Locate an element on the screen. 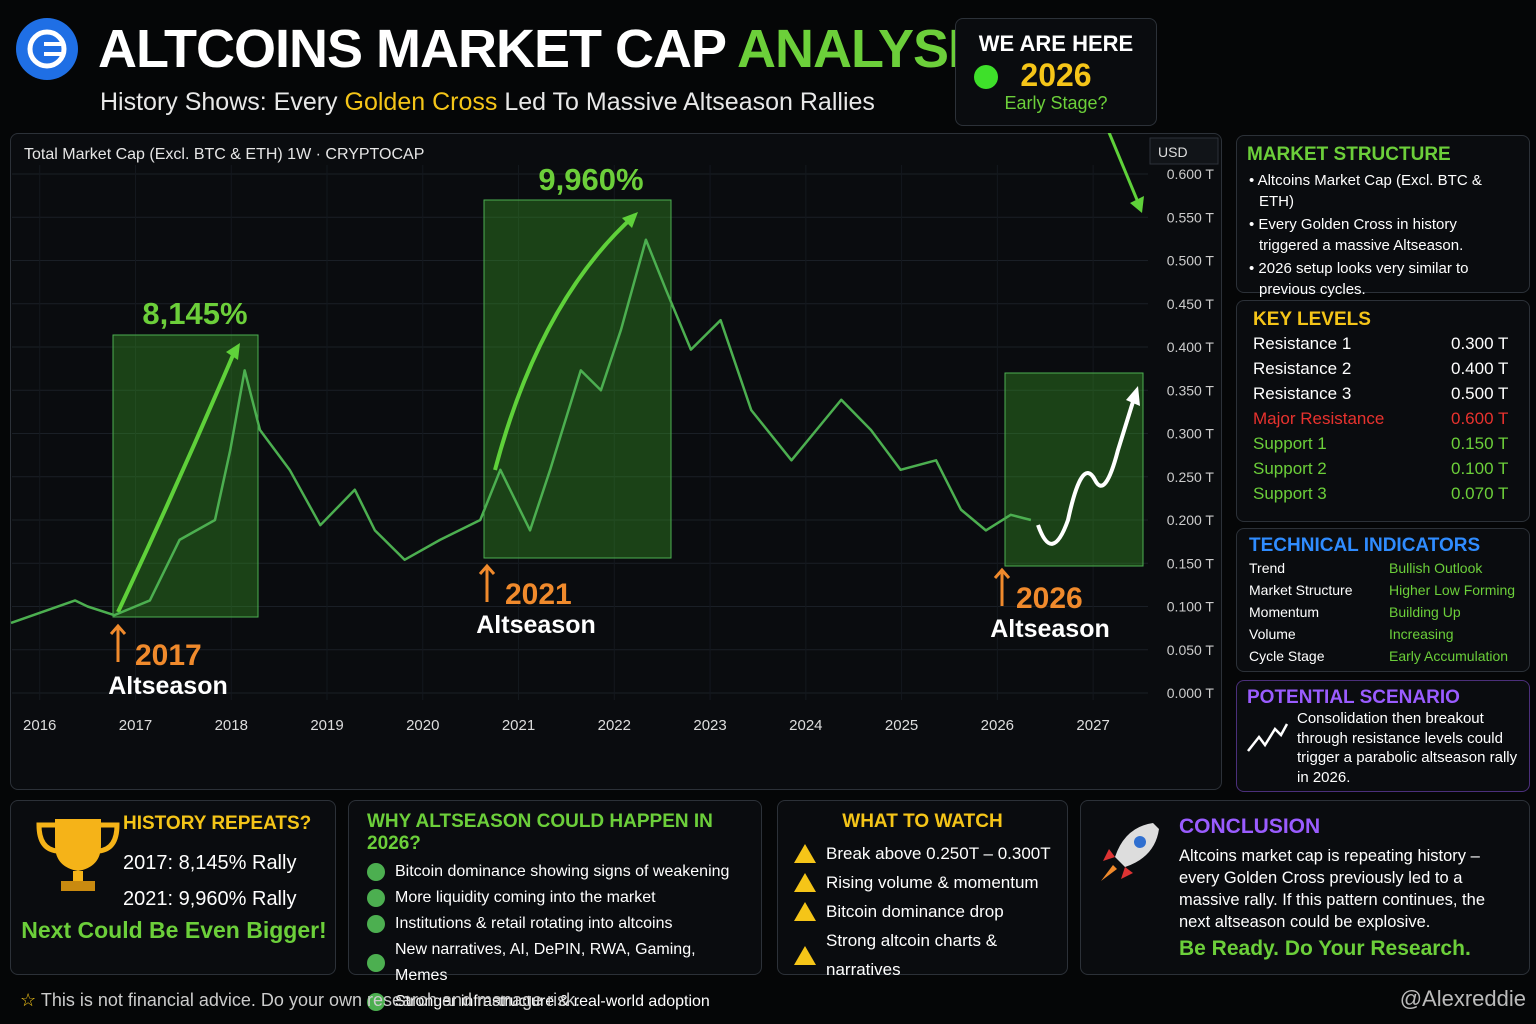 Image resolution: width=1536 pixels, height=1024 pixels. history-line: 2017: 8,145% Rally is located at coordinates (210, 863).